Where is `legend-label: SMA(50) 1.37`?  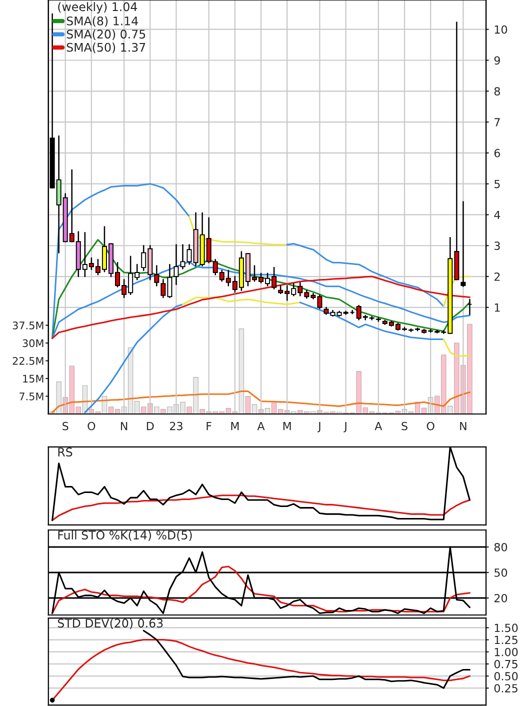 legend-label: SMA(50) 1.37 is located at coordinates (106, 48).